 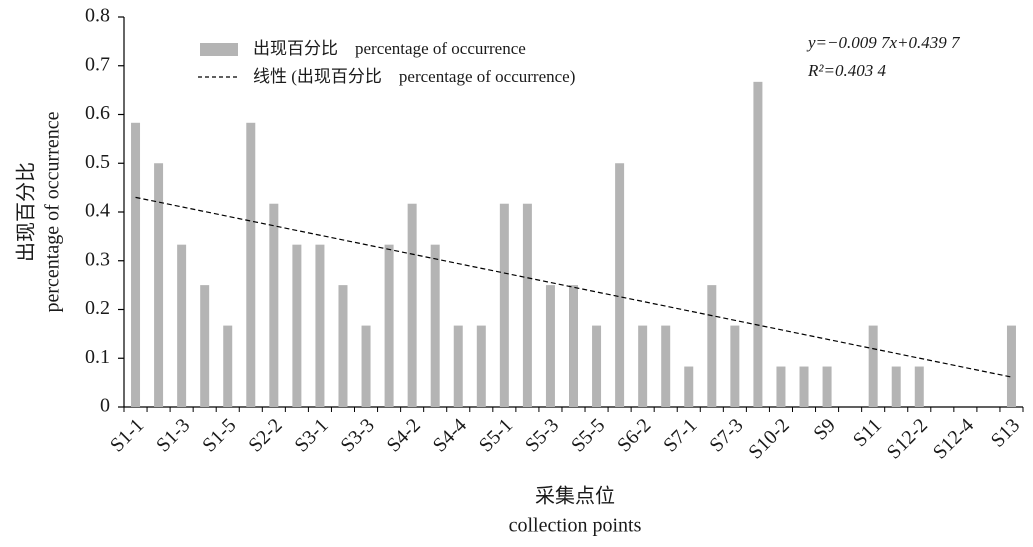 I want to click on x-tick-label: S12-2, so click(x=907, y=438).